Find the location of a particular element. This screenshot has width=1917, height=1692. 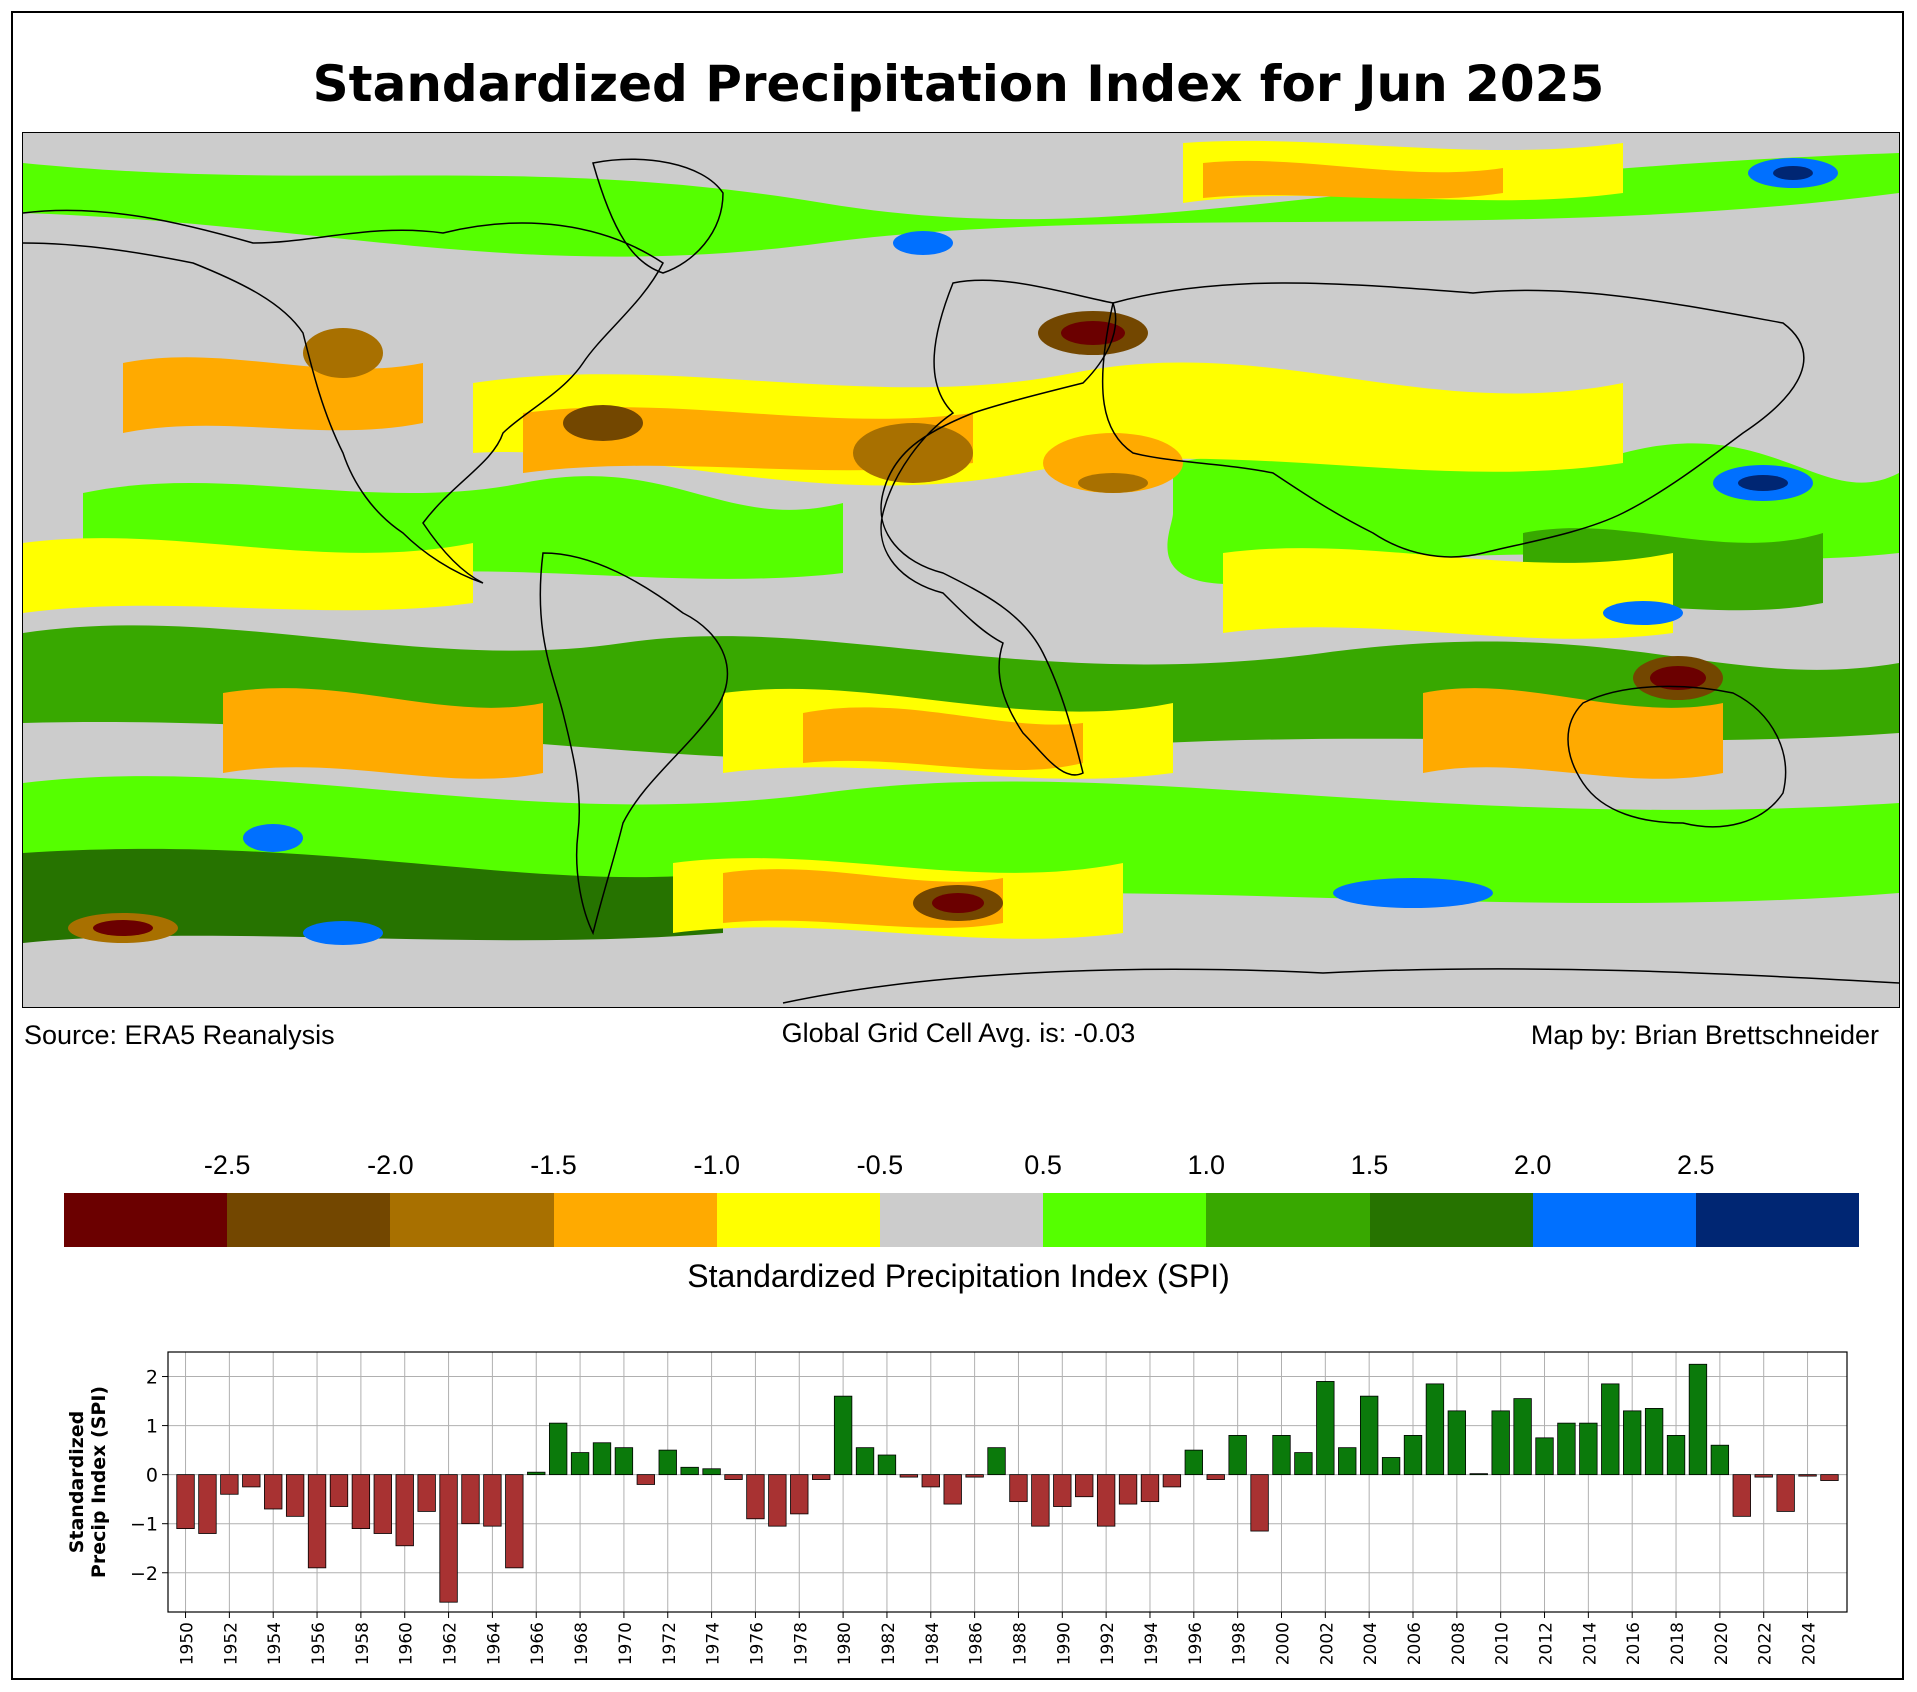

wet-region is located at coordinates (961, 205).